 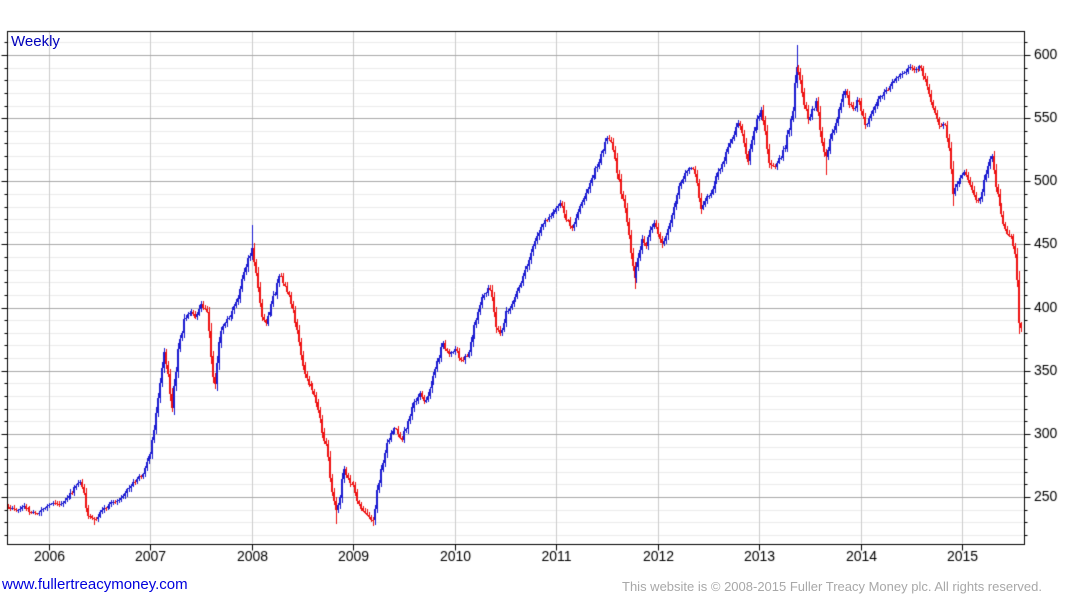 I want to click on frequency-label: Weekly, so click(x=35, y=41).